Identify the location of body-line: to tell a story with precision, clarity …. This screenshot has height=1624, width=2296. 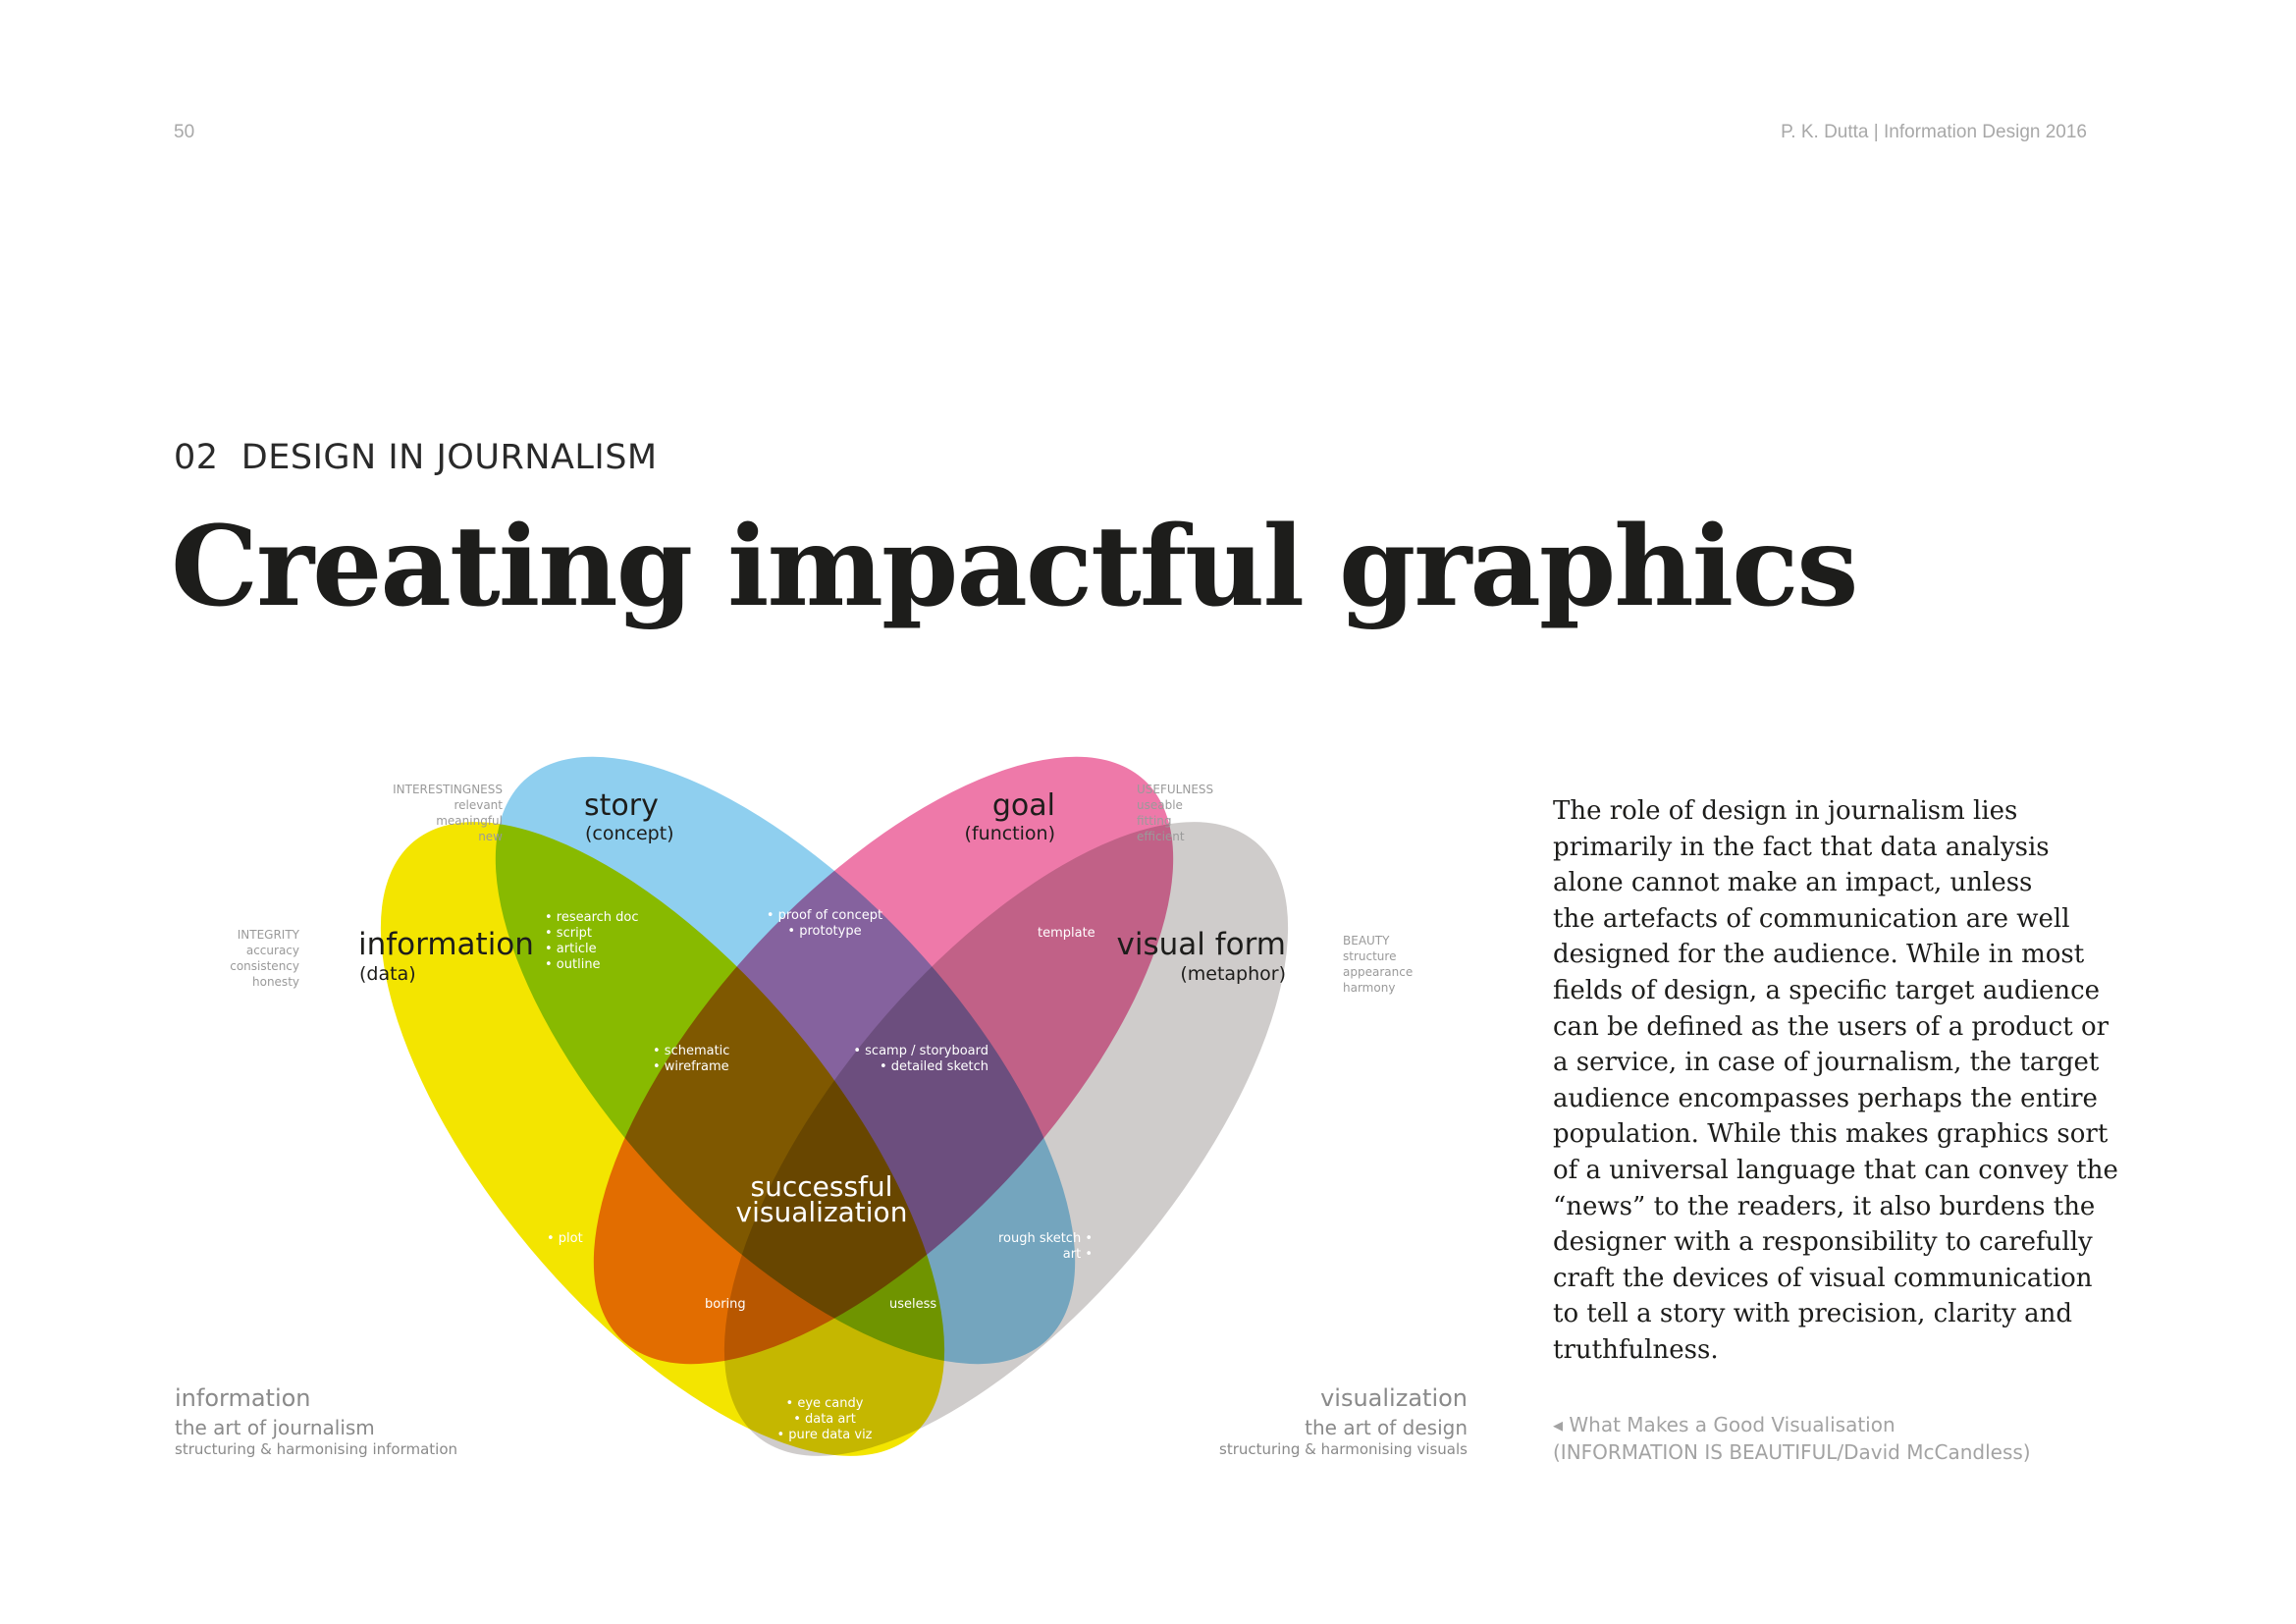
(1813, 1314).